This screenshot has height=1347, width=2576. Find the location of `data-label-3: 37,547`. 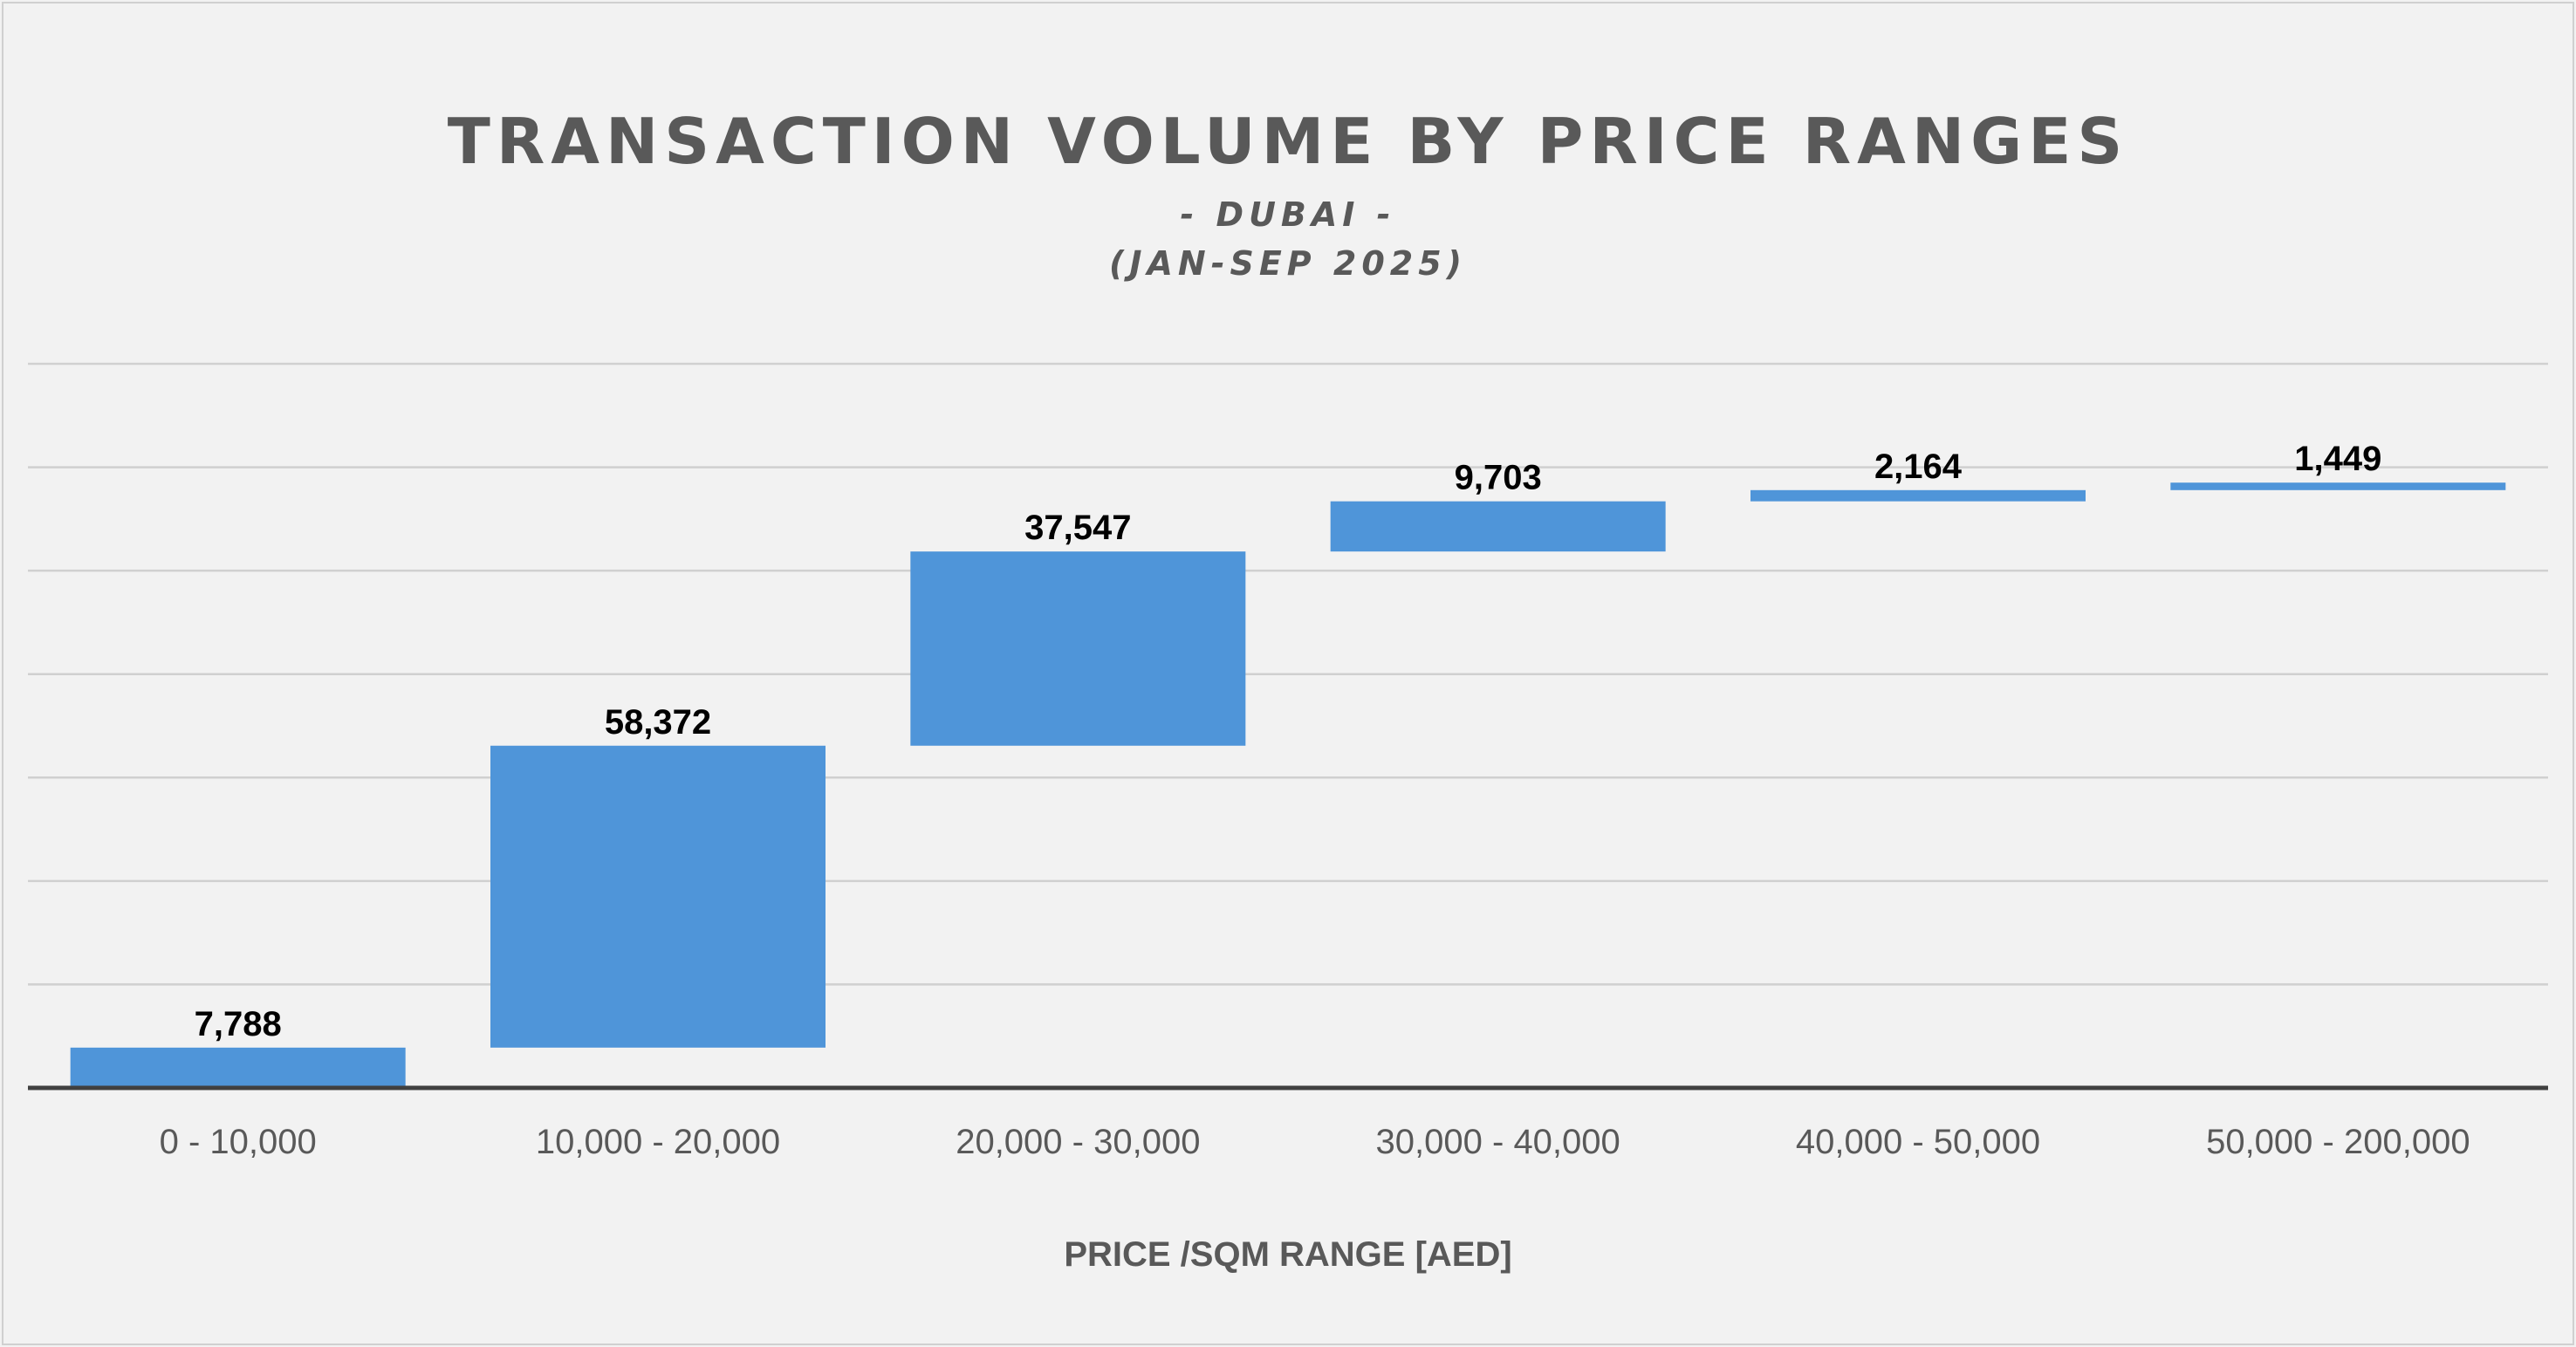

data-label-3: 37,547 is located at coordinates (1077, 528).